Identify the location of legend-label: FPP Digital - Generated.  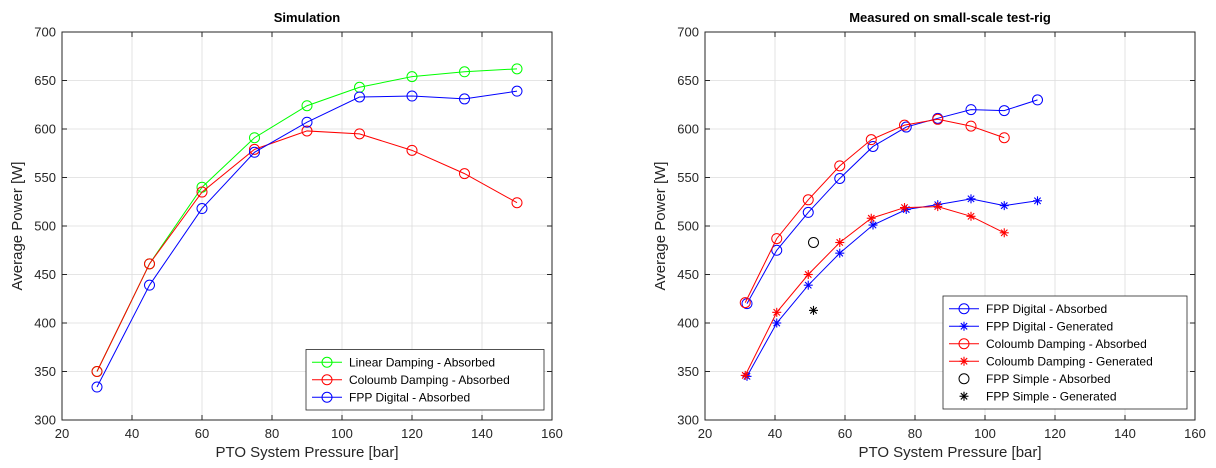
(1049, 326).